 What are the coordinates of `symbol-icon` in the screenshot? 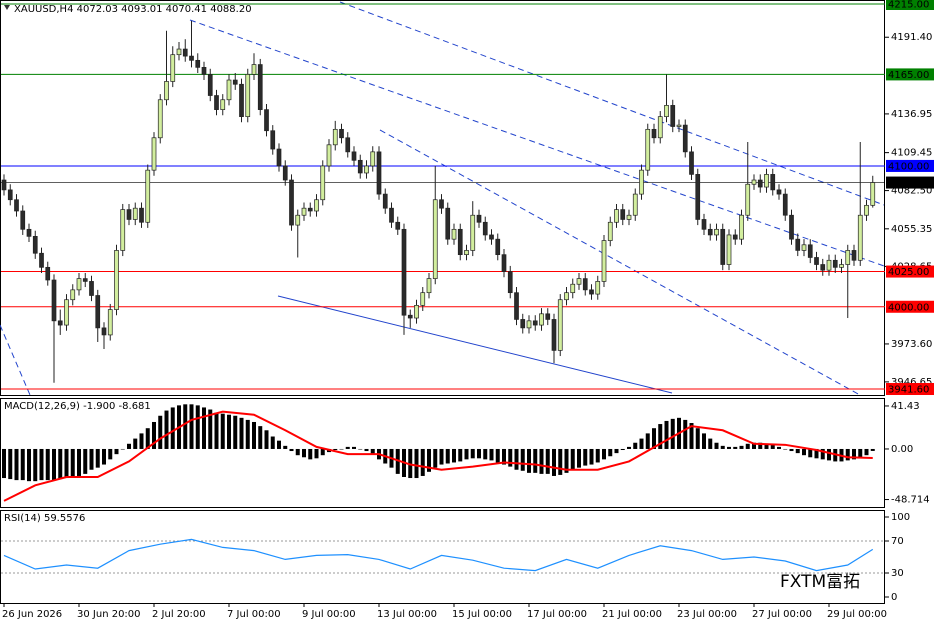 It's located at (7, 7).